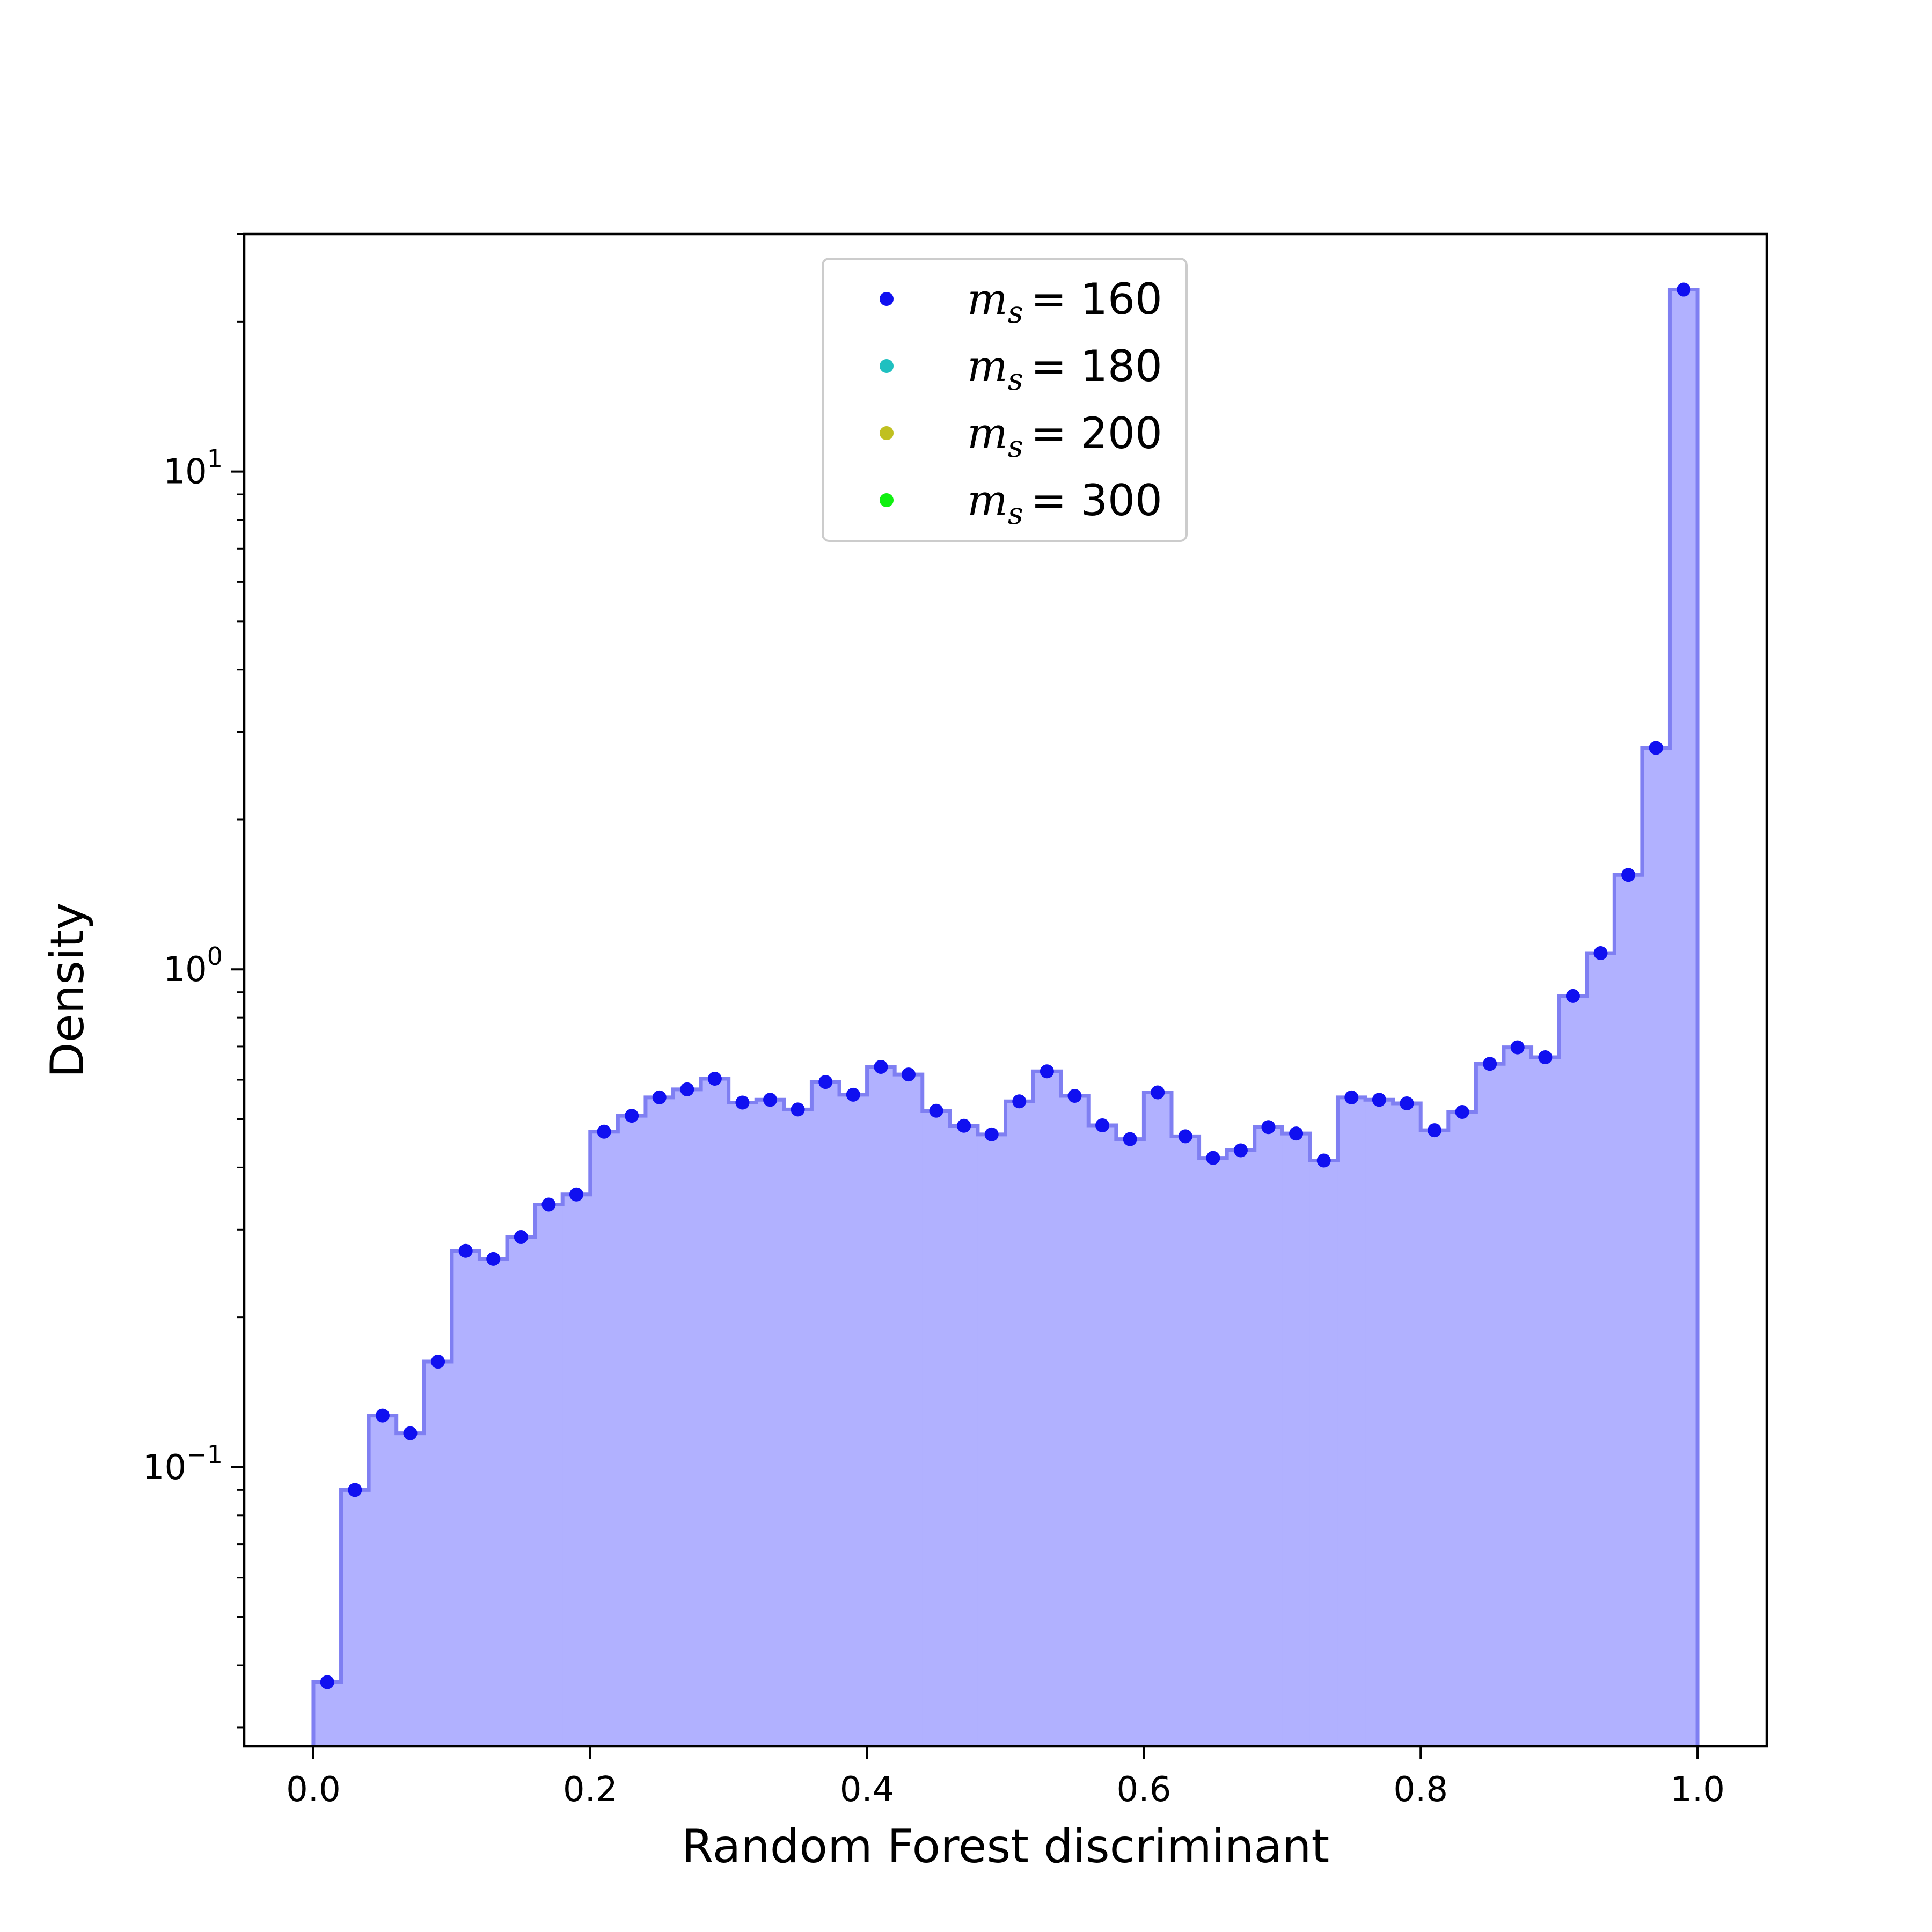 The height and width of the screenshot is (1932, 1932). What do you see at coordinates (1006, 1847) in the screenshot?
I see `x-axis-title: Random Forest discriminant` at bounding box center [1006, 1847].